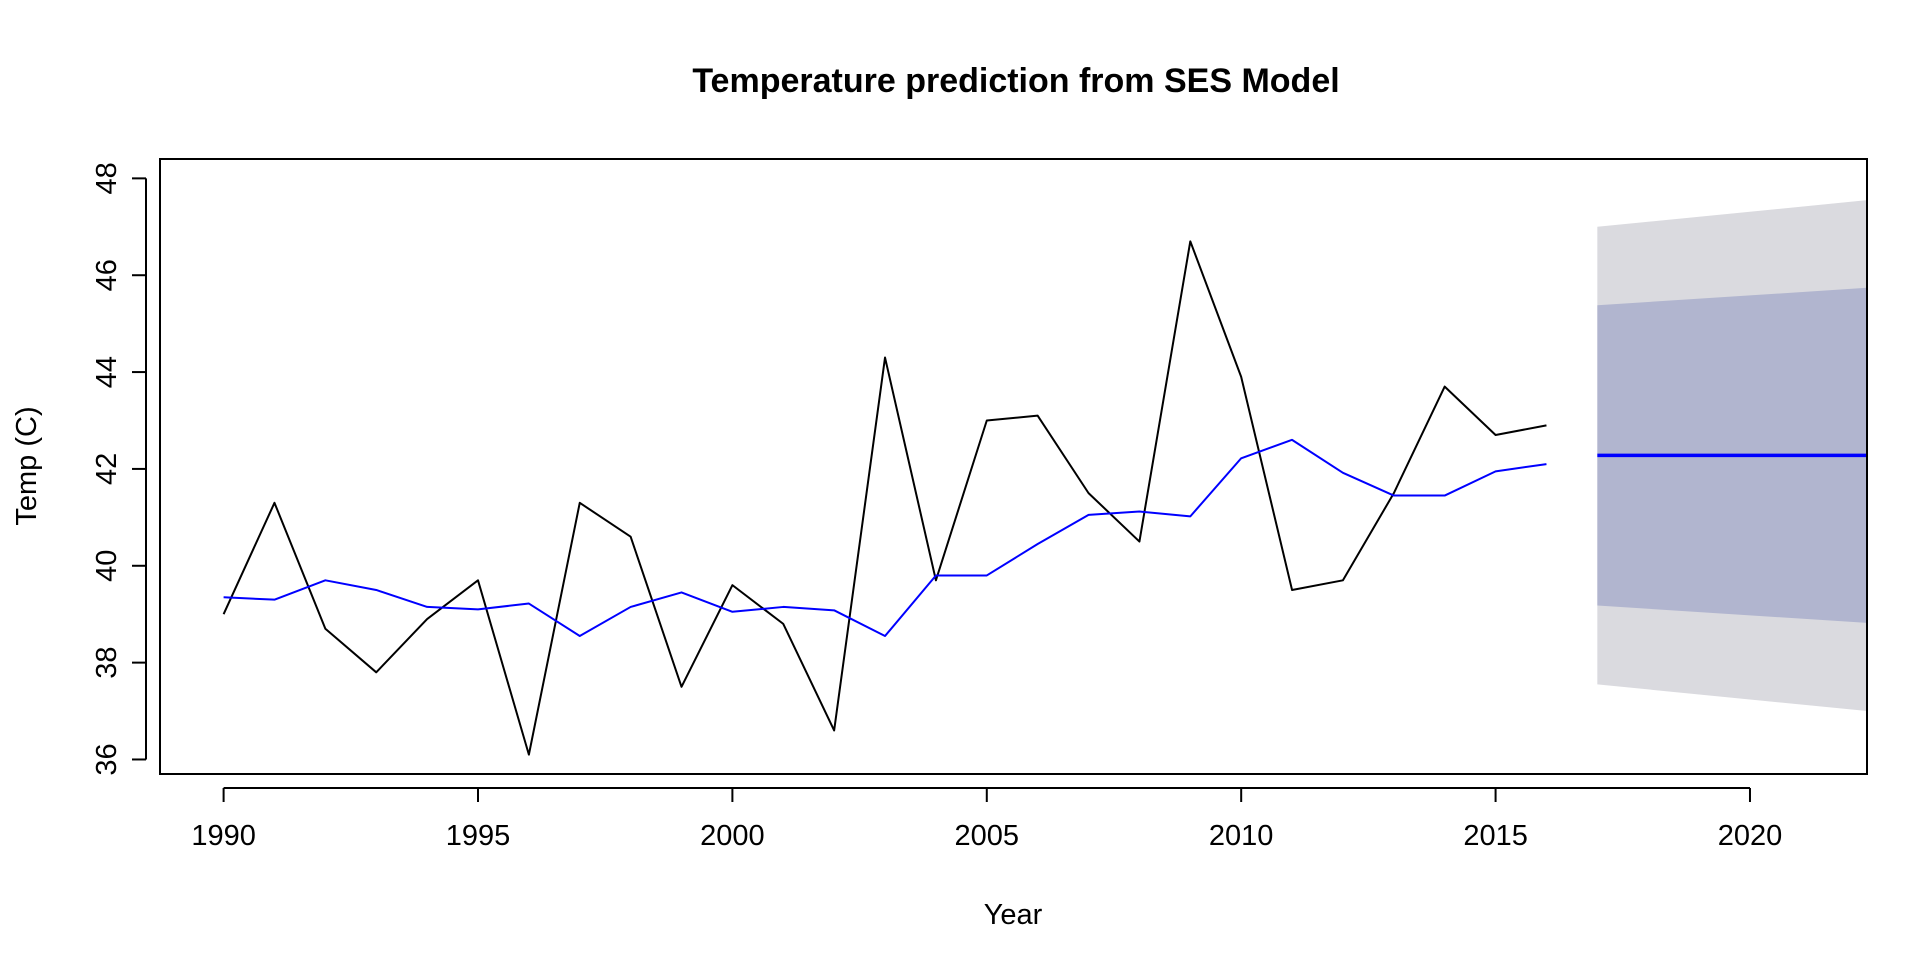 The width and height of the screenshot is (1920, 960). What do you see at coordinates (732, 836) in the screenshot?
I see `x-tick-label: 2000` at bounding box center [732, 836].